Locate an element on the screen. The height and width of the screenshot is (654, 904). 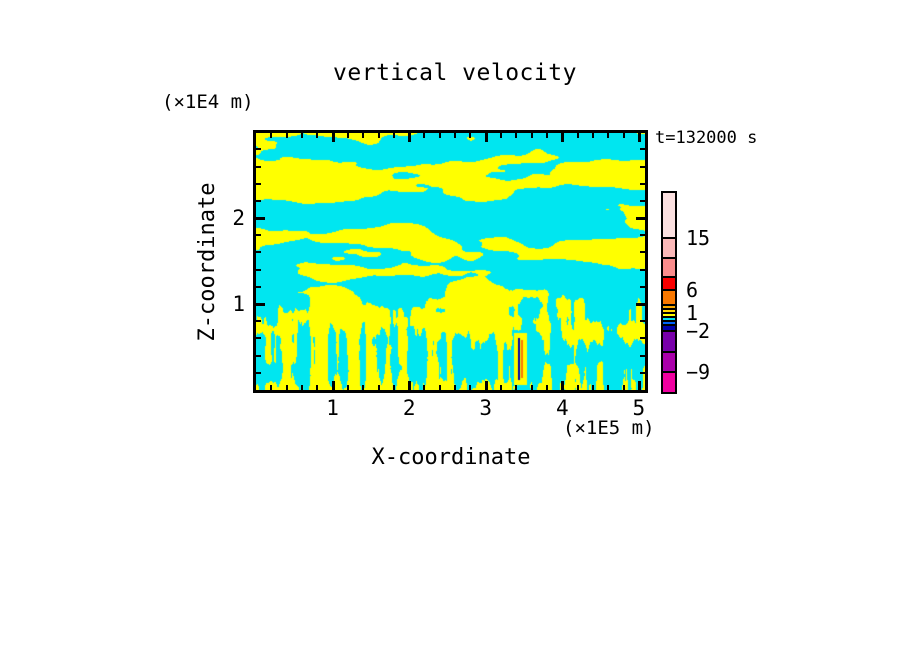
x-tick-label: 3 is located at coordinates (486, 408).